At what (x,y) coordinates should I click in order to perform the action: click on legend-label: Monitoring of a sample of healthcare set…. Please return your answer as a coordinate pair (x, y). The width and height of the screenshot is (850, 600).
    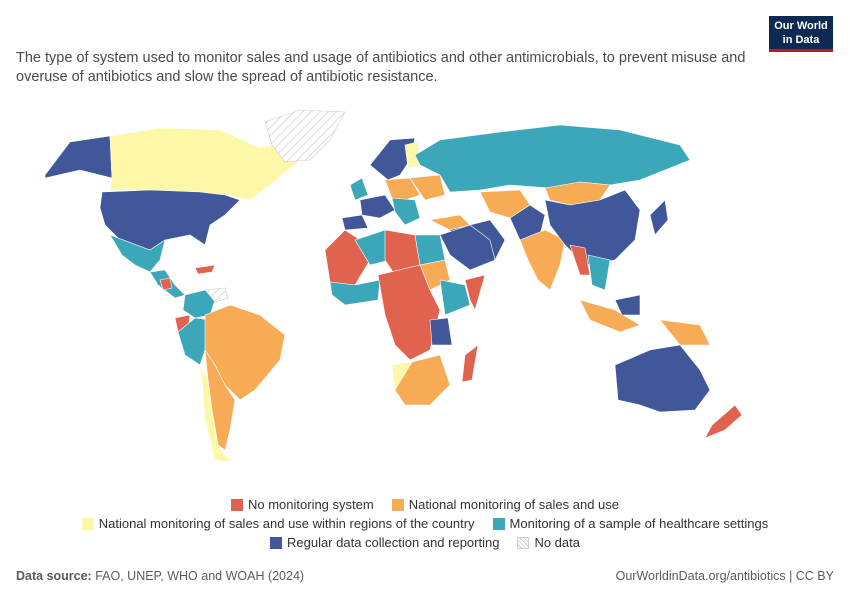
    Looking at the image, I should click on (639, 523).